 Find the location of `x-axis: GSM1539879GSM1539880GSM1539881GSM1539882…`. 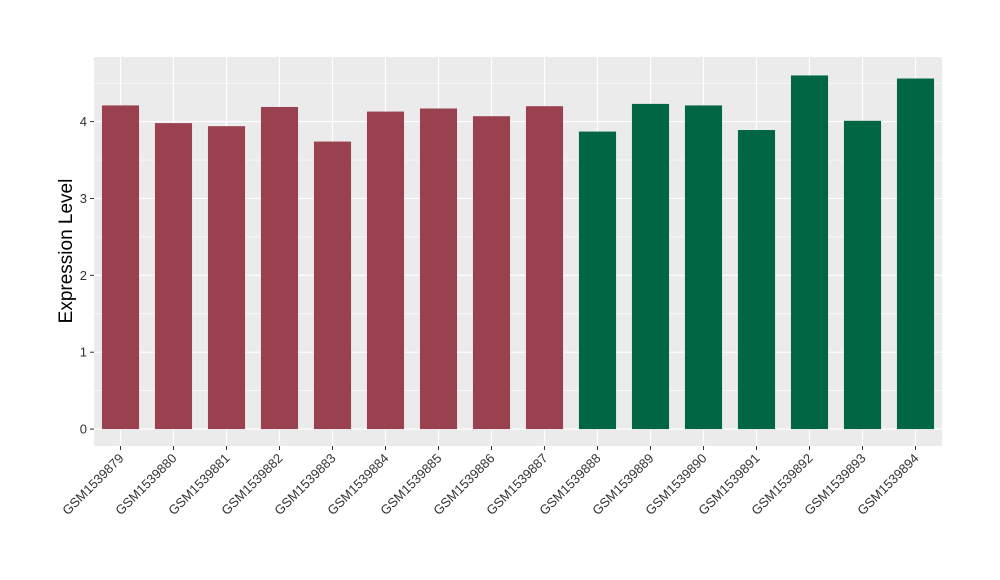

x-axis: GSM1539879GSM1539880GSM1539881GSM1539882… is located at coordinates (490, 482).